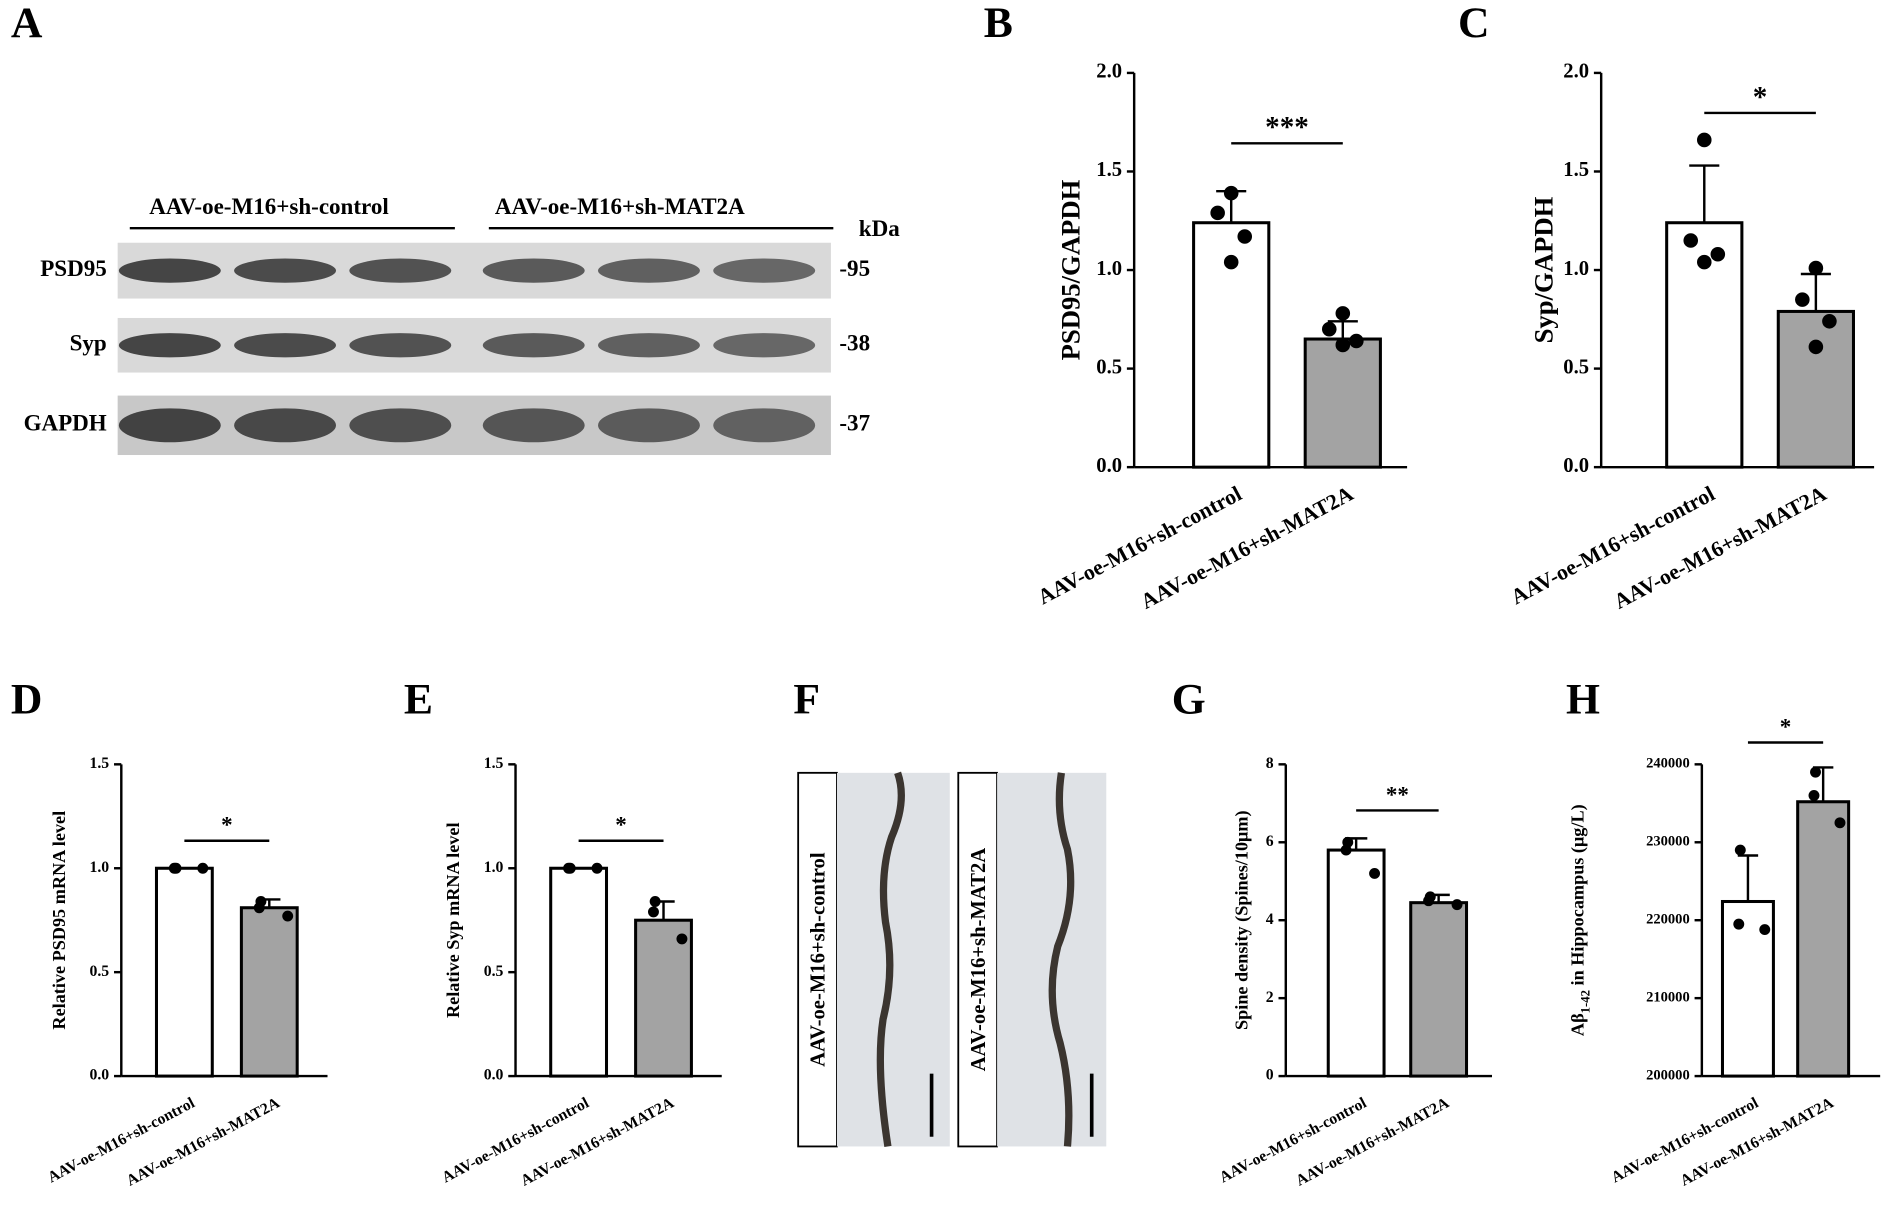  I want to click on panel-label: B, so click(998, 23).